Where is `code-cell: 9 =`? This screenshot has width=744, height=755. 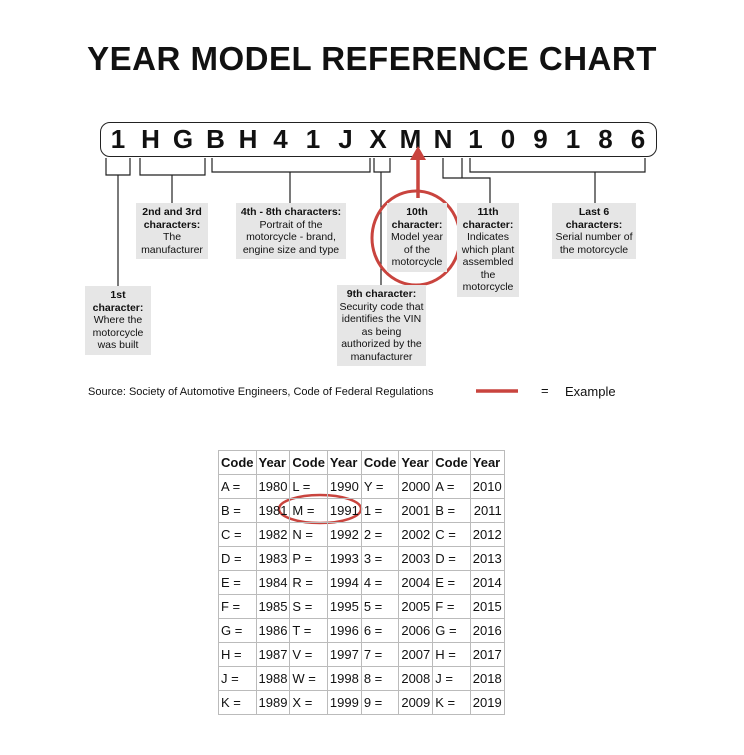
code-cell: 9 = is located at coordinates (380, 702).